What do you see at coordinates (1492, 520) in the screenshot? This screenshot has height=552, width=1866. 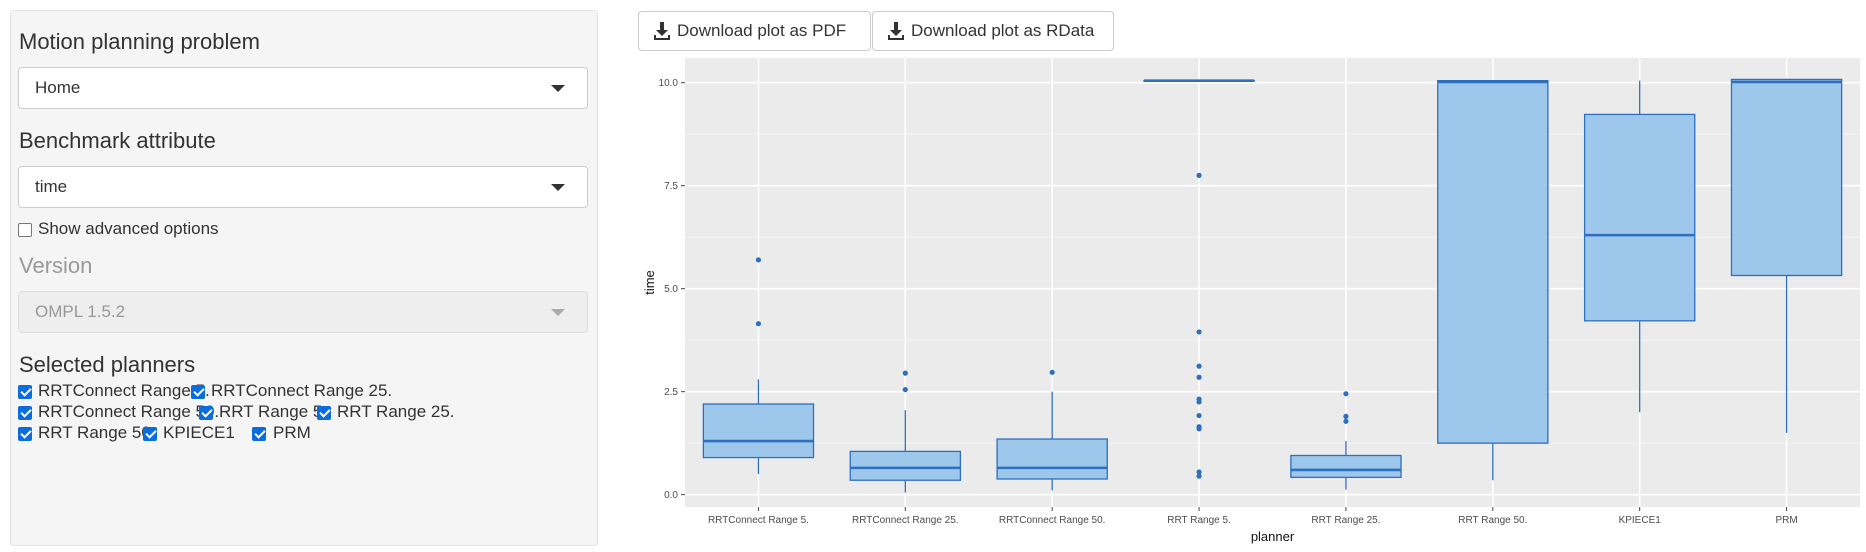 I see `x-tick-label: RRT Range 50.` at bounding box center [1492, 520].